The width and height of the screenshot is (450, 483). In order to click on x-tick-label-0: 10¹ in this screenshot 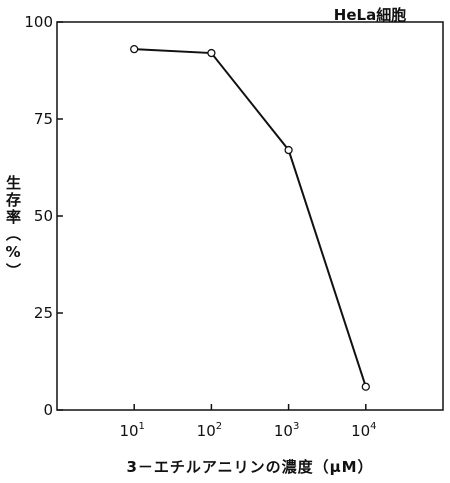, I will do `click(131, 430)`.